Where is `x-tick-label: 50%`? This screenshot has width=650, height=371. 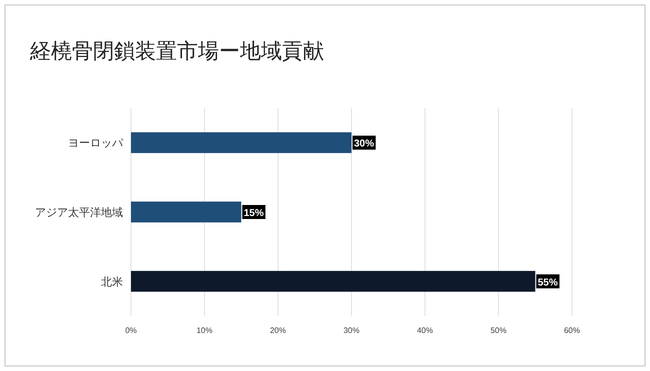
x-tick-label: 50% is located at coordinates (498, 330).